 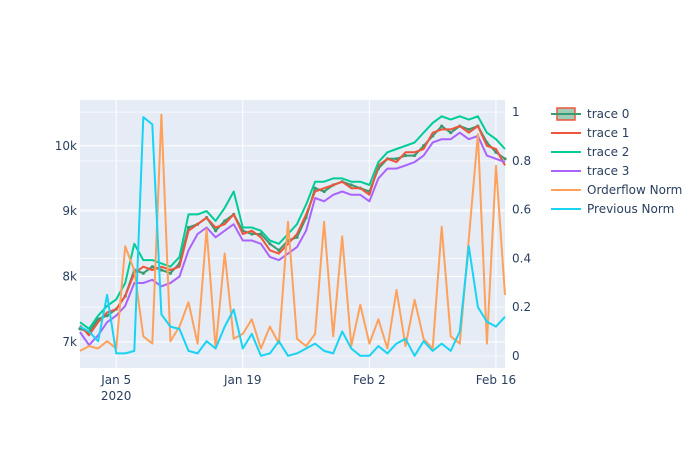 I want to click on y-right-tick-label: 0.6, so click(x=521, y=210).